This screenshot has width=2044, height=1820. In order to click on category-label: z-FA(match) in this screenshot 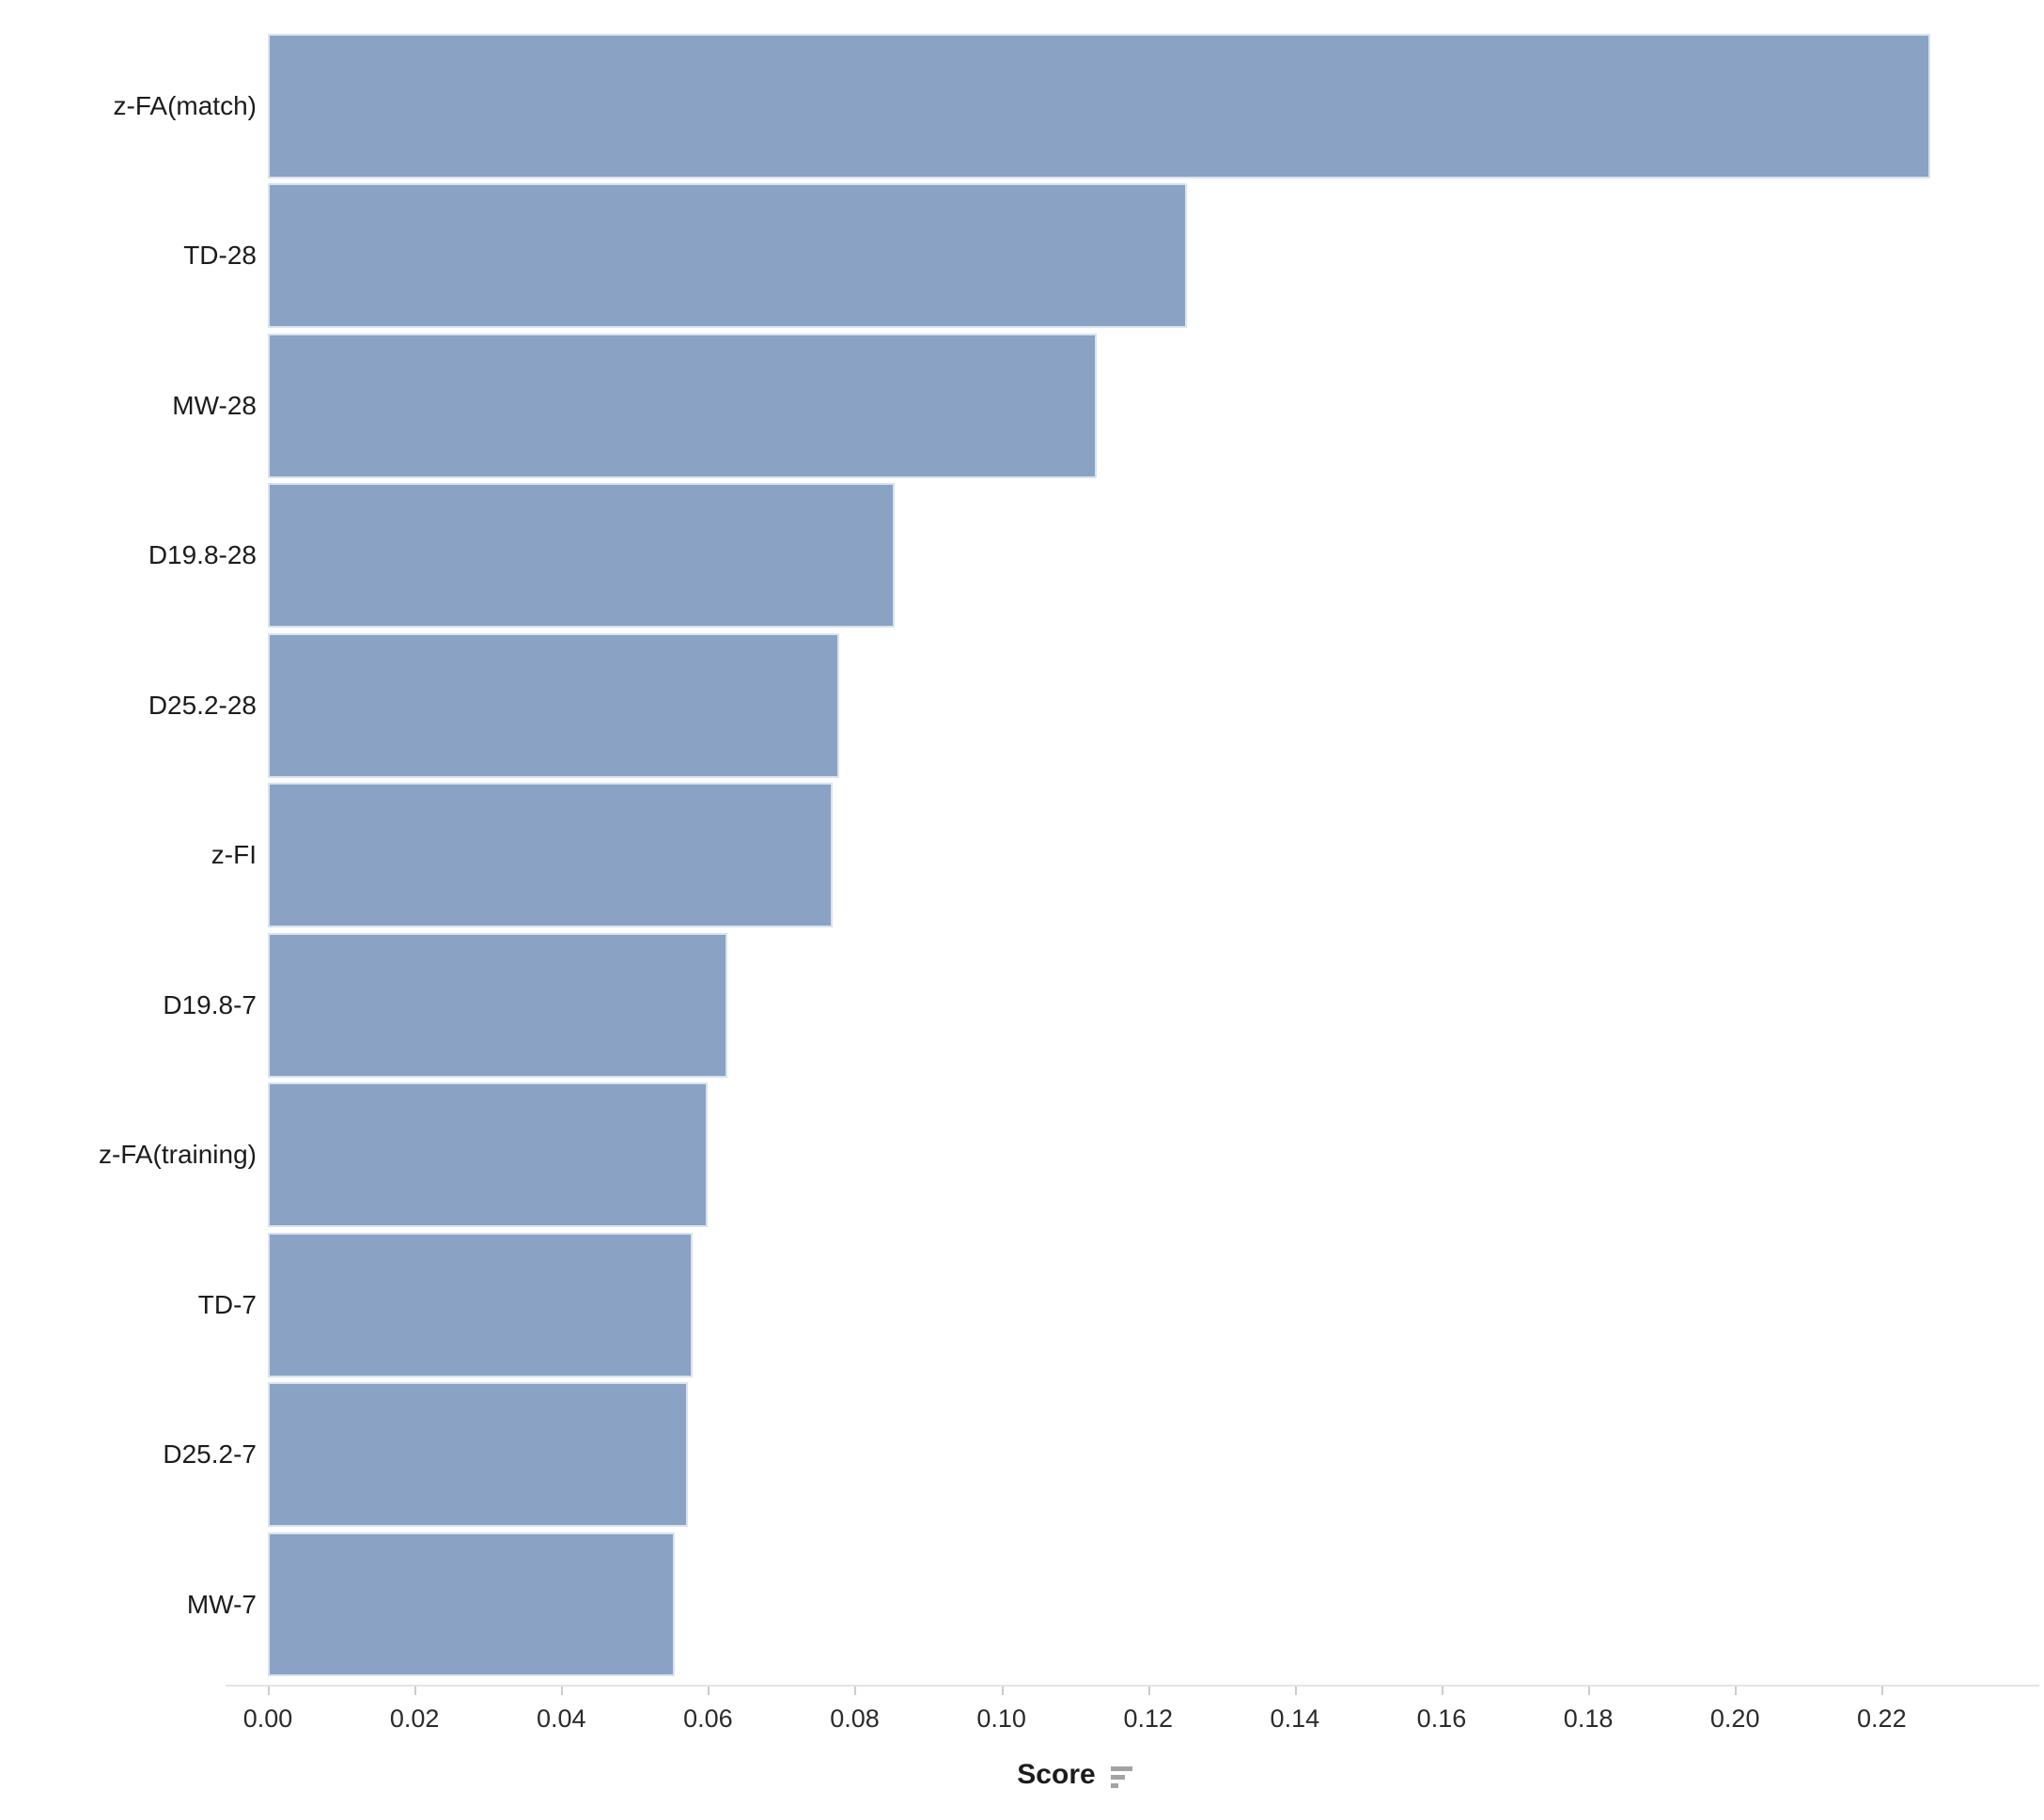, I will do `click(185, 105)`.